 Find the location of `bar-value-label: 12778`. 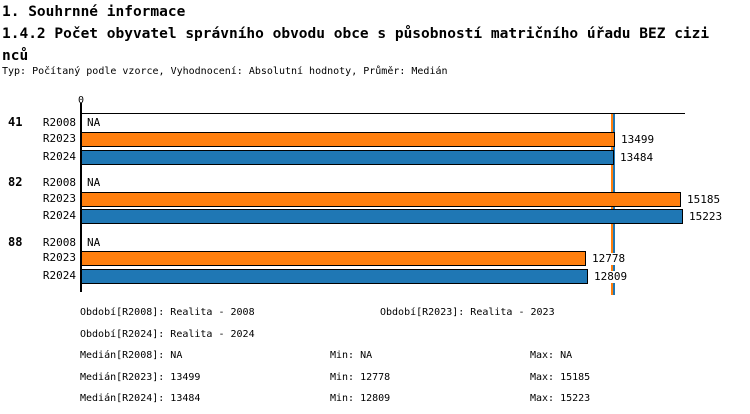

bar-value-label: 12778 is located at coordinates (609, 259).